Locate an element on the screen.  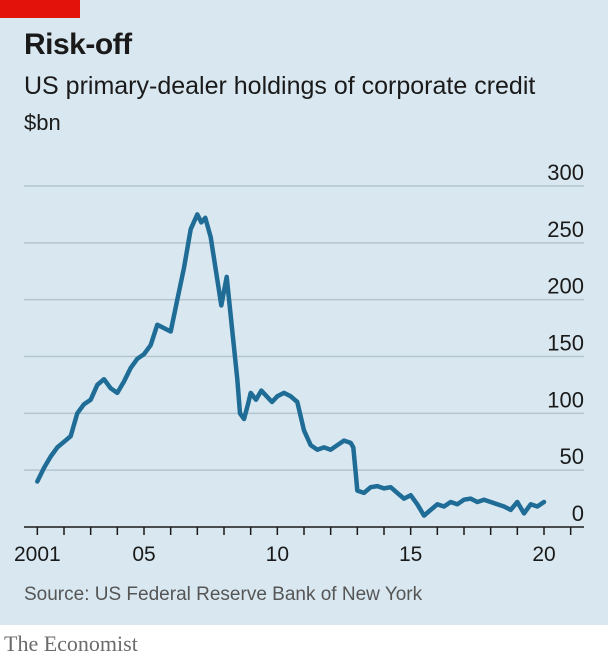
x-tick-label: 10 is located at coordinates (277, 554).